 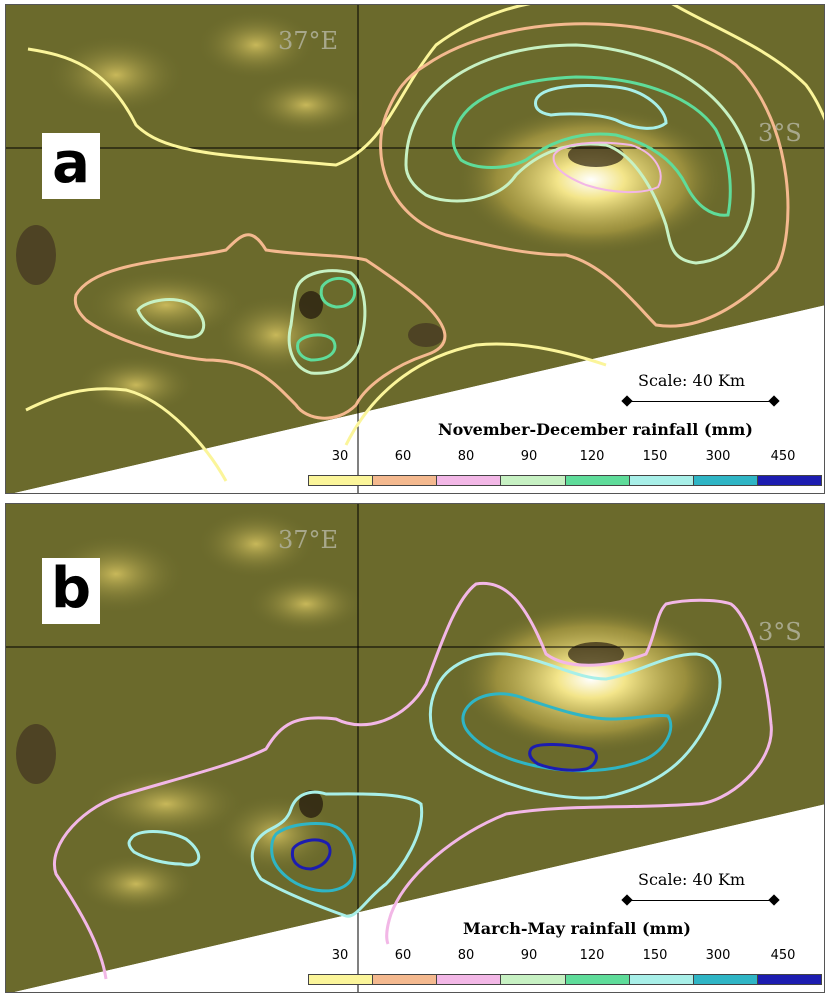 I want to click on panel-letter: a, so click(x=71, y=166).